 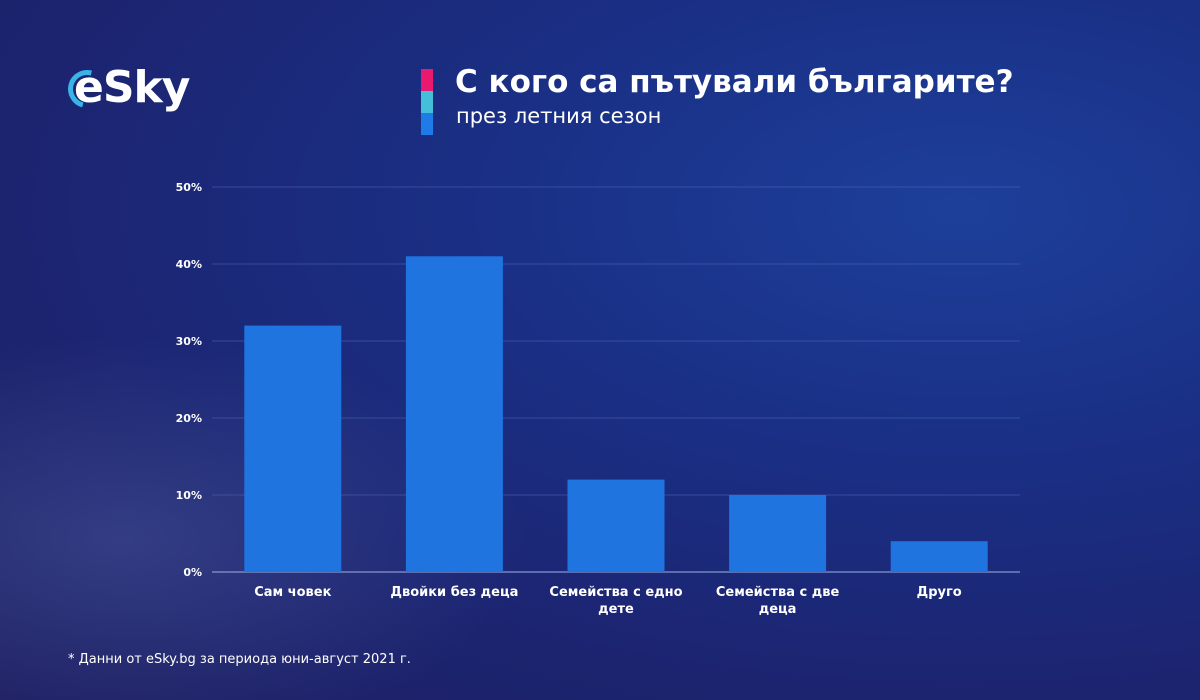 I want to click on accent-blue, so click(x=427, y=124).